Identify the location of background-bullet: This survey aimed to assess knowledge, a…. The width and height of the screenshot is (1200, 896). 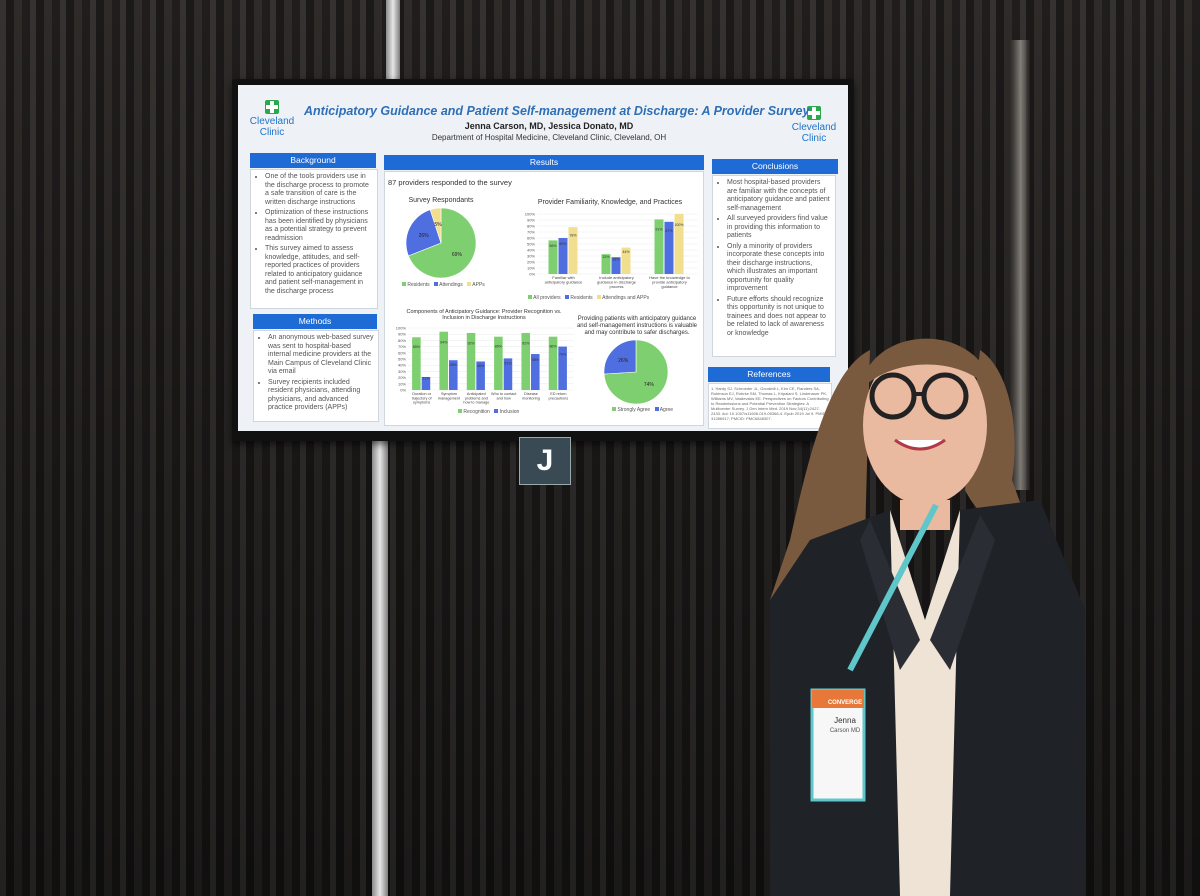
(319, 270).